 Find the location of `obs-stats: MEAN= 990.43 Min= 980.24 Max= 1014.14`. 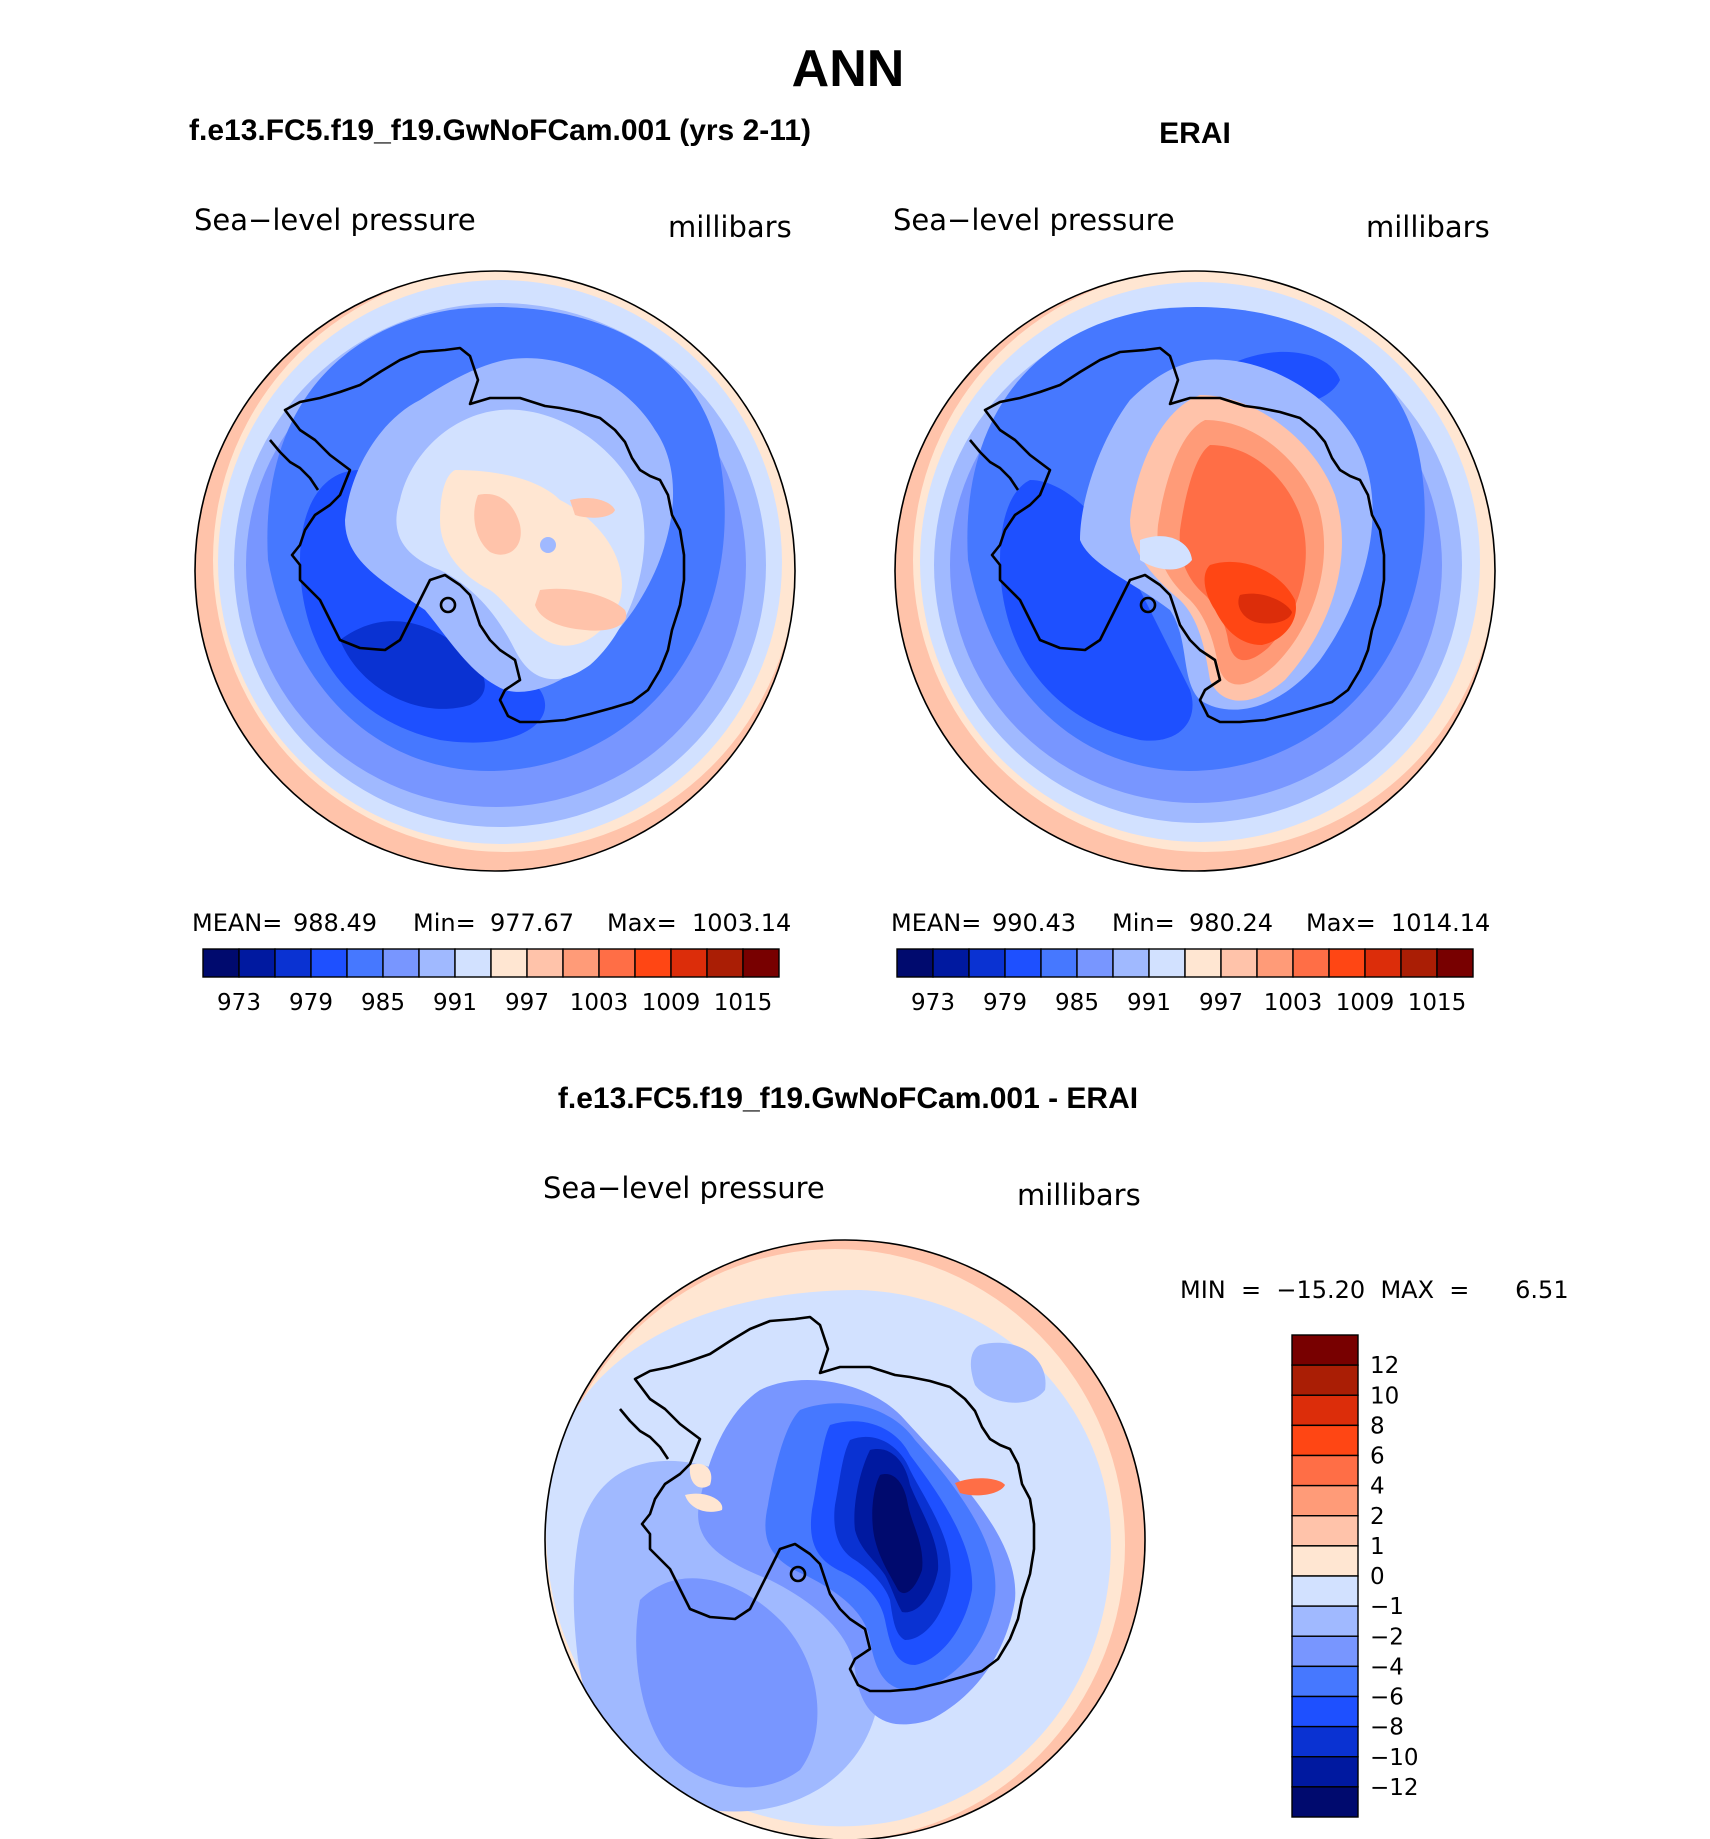

obs-stats: MEAN= 990.43 Min= 980.24 Max= 1014.14 is located at coordinates (1190, 923).